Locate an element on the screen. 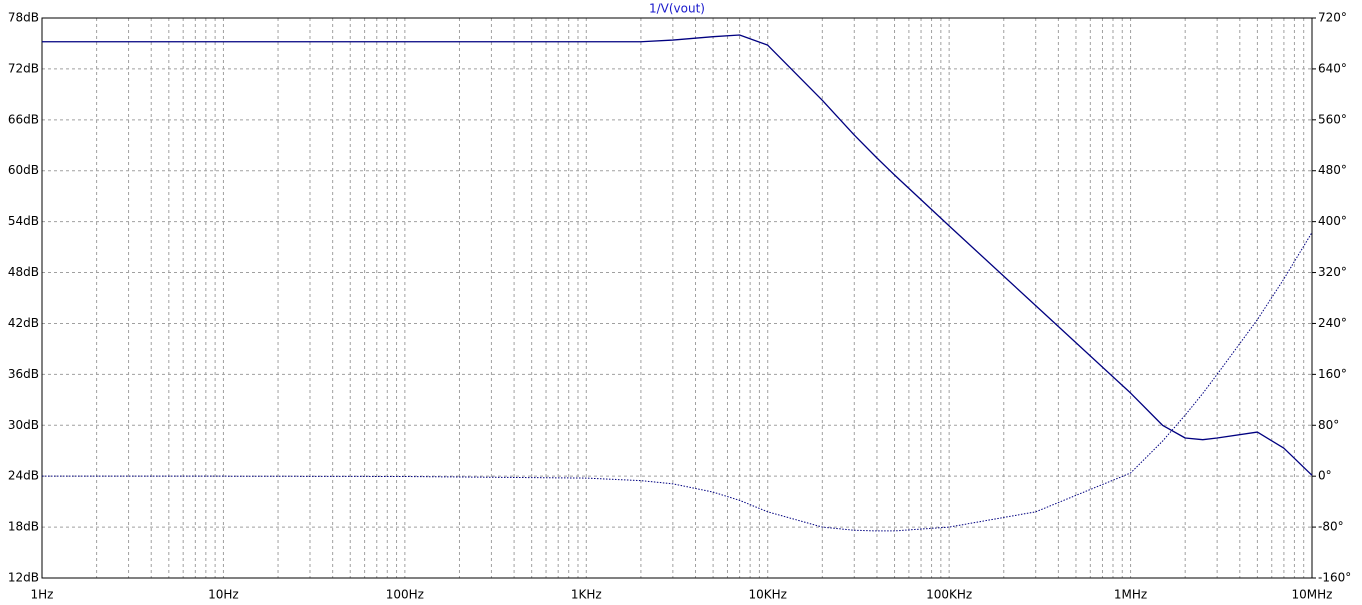 The image size is (1362, 605). x-tick-label: 10MHz is located at coordinates (1312, 595).